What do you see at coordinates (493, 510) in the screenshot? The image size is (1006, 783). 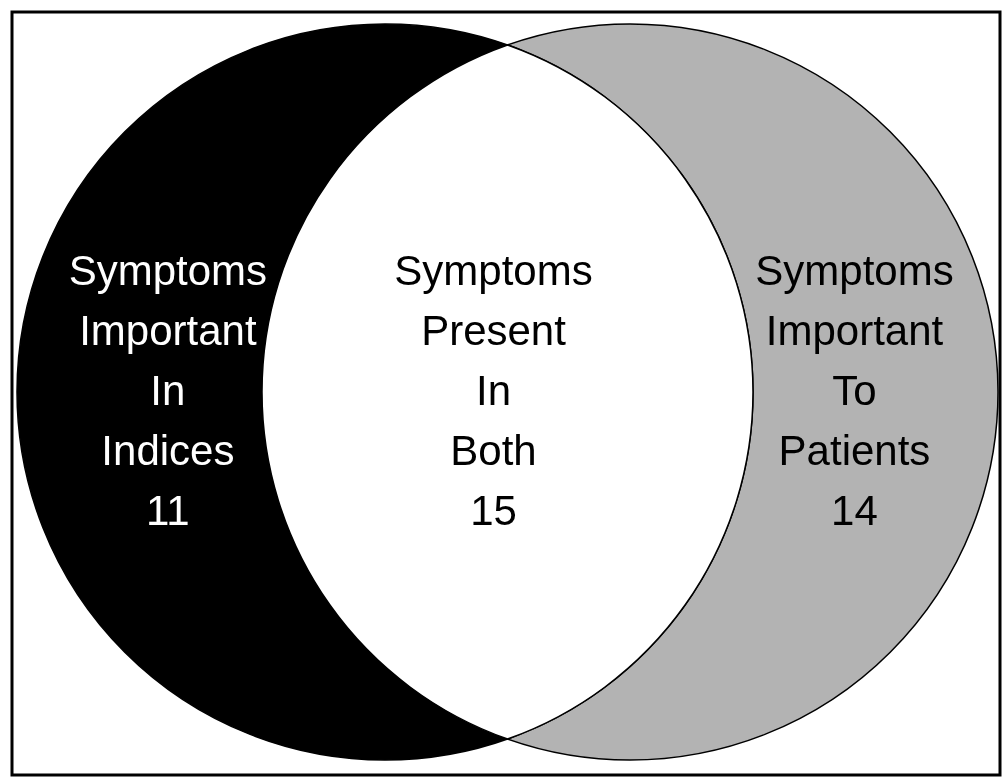 I see `data-label: 15` at bounding box center [493, 510].